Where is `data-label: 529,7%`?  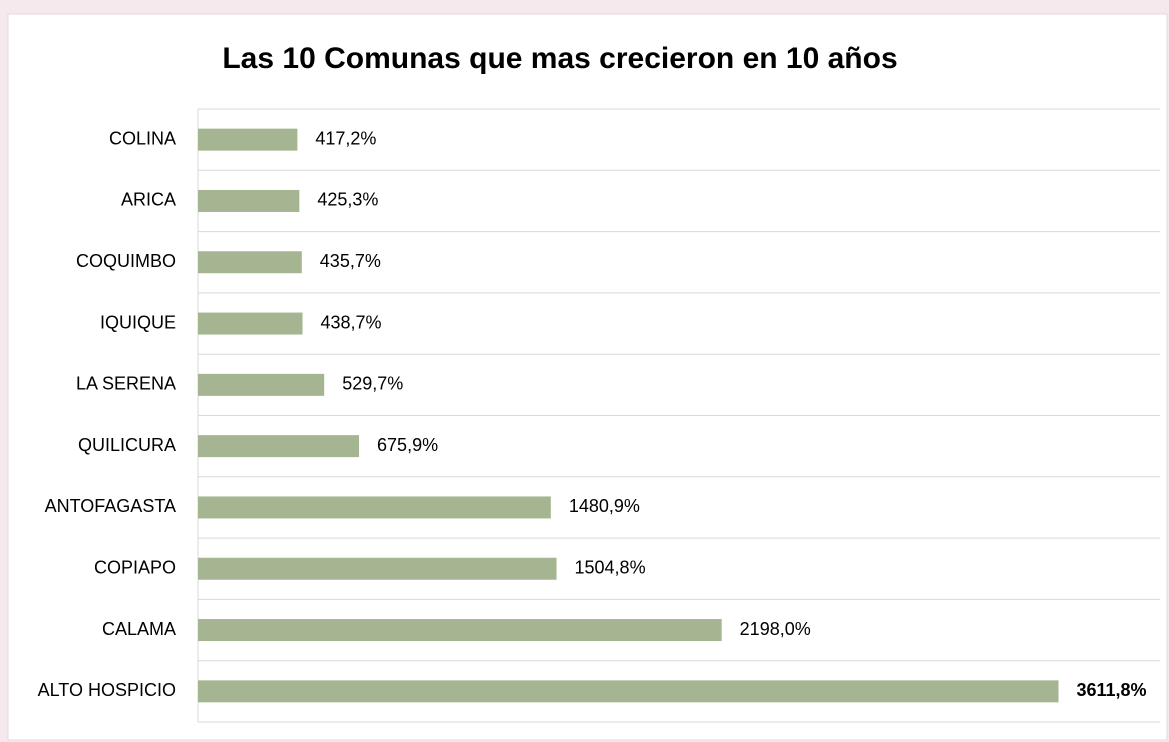 data-label: 529,7% is located at coordinates (372, 384).